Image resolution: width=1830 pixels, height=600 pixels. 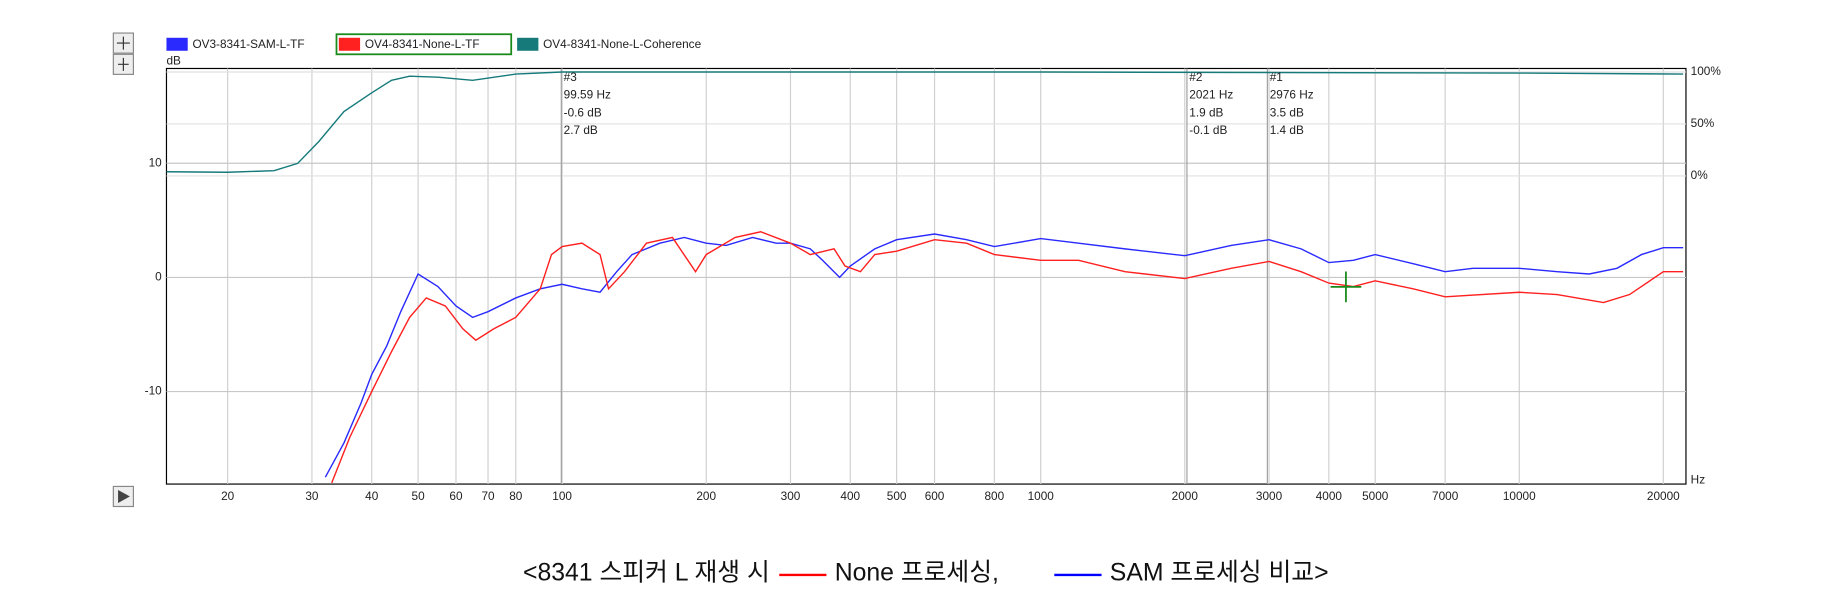 I want to click on marker-value: 2.7 dB, so click(x=581, y=130).